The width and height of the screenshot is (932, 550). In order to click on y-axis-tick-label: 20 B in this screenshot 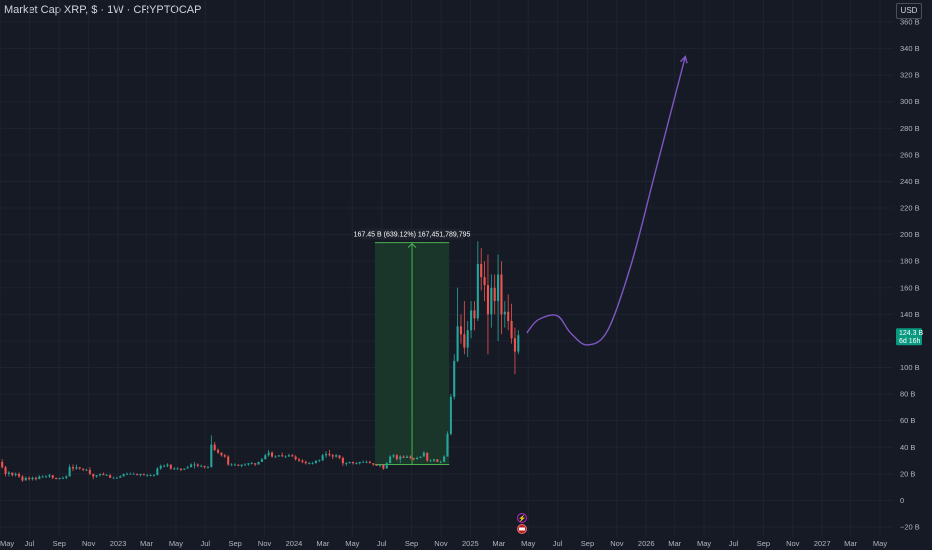, I will do `click(907, 473)`.